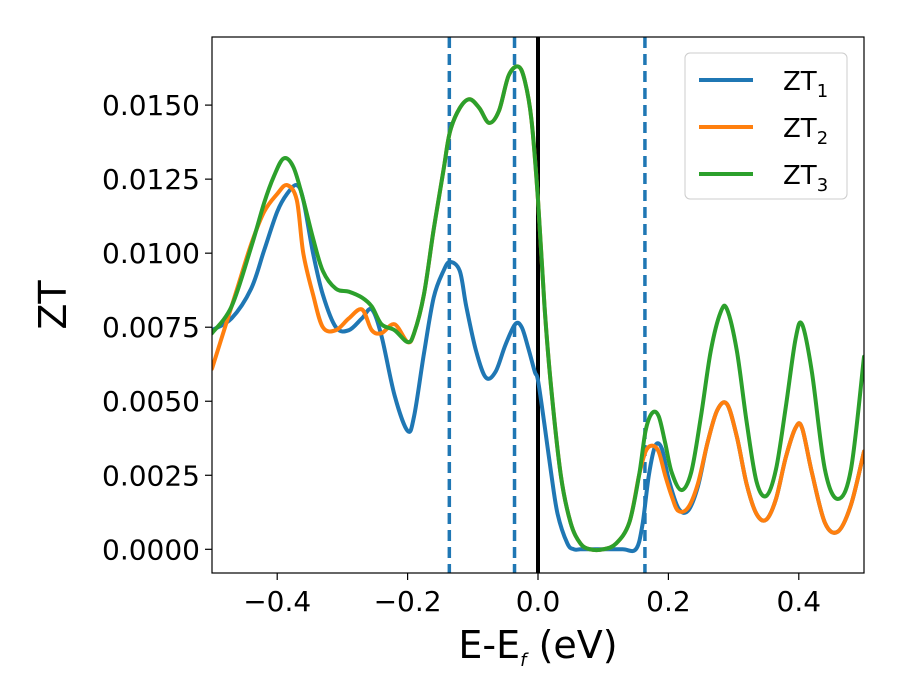 The width and height of the screenshot is (900, 700). Describe the element at coordinates (53, 305) in the screenshot. I see `y-axis-label: ZT` at that location.